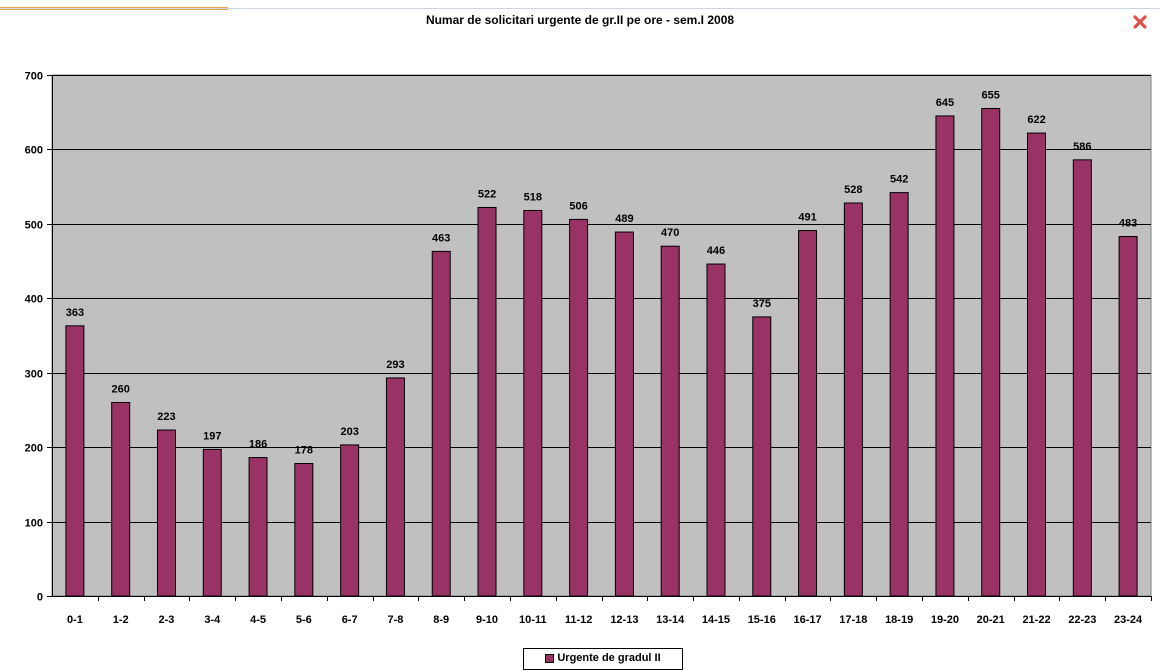 The width and height of the screenshot is (1160, 670). Describe the element at coordinates (121, 620) in the screenshot. I see `x-tick-label: 1-2` at that location.